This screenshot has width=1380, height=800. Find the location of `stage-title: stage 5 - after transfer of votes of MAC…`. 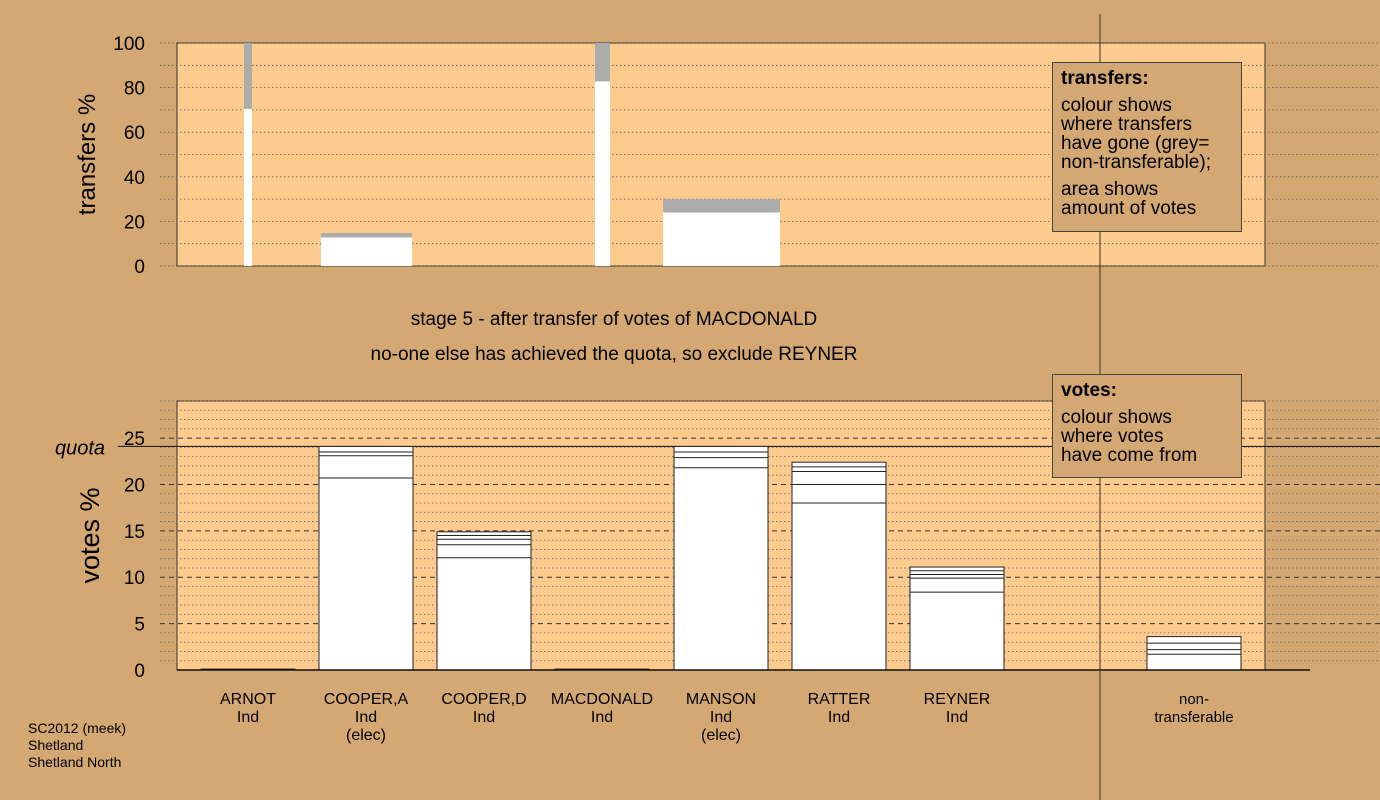

stage-title: stage 5 - after transfer of votes of MAC… is located at coordinates (614, 319).